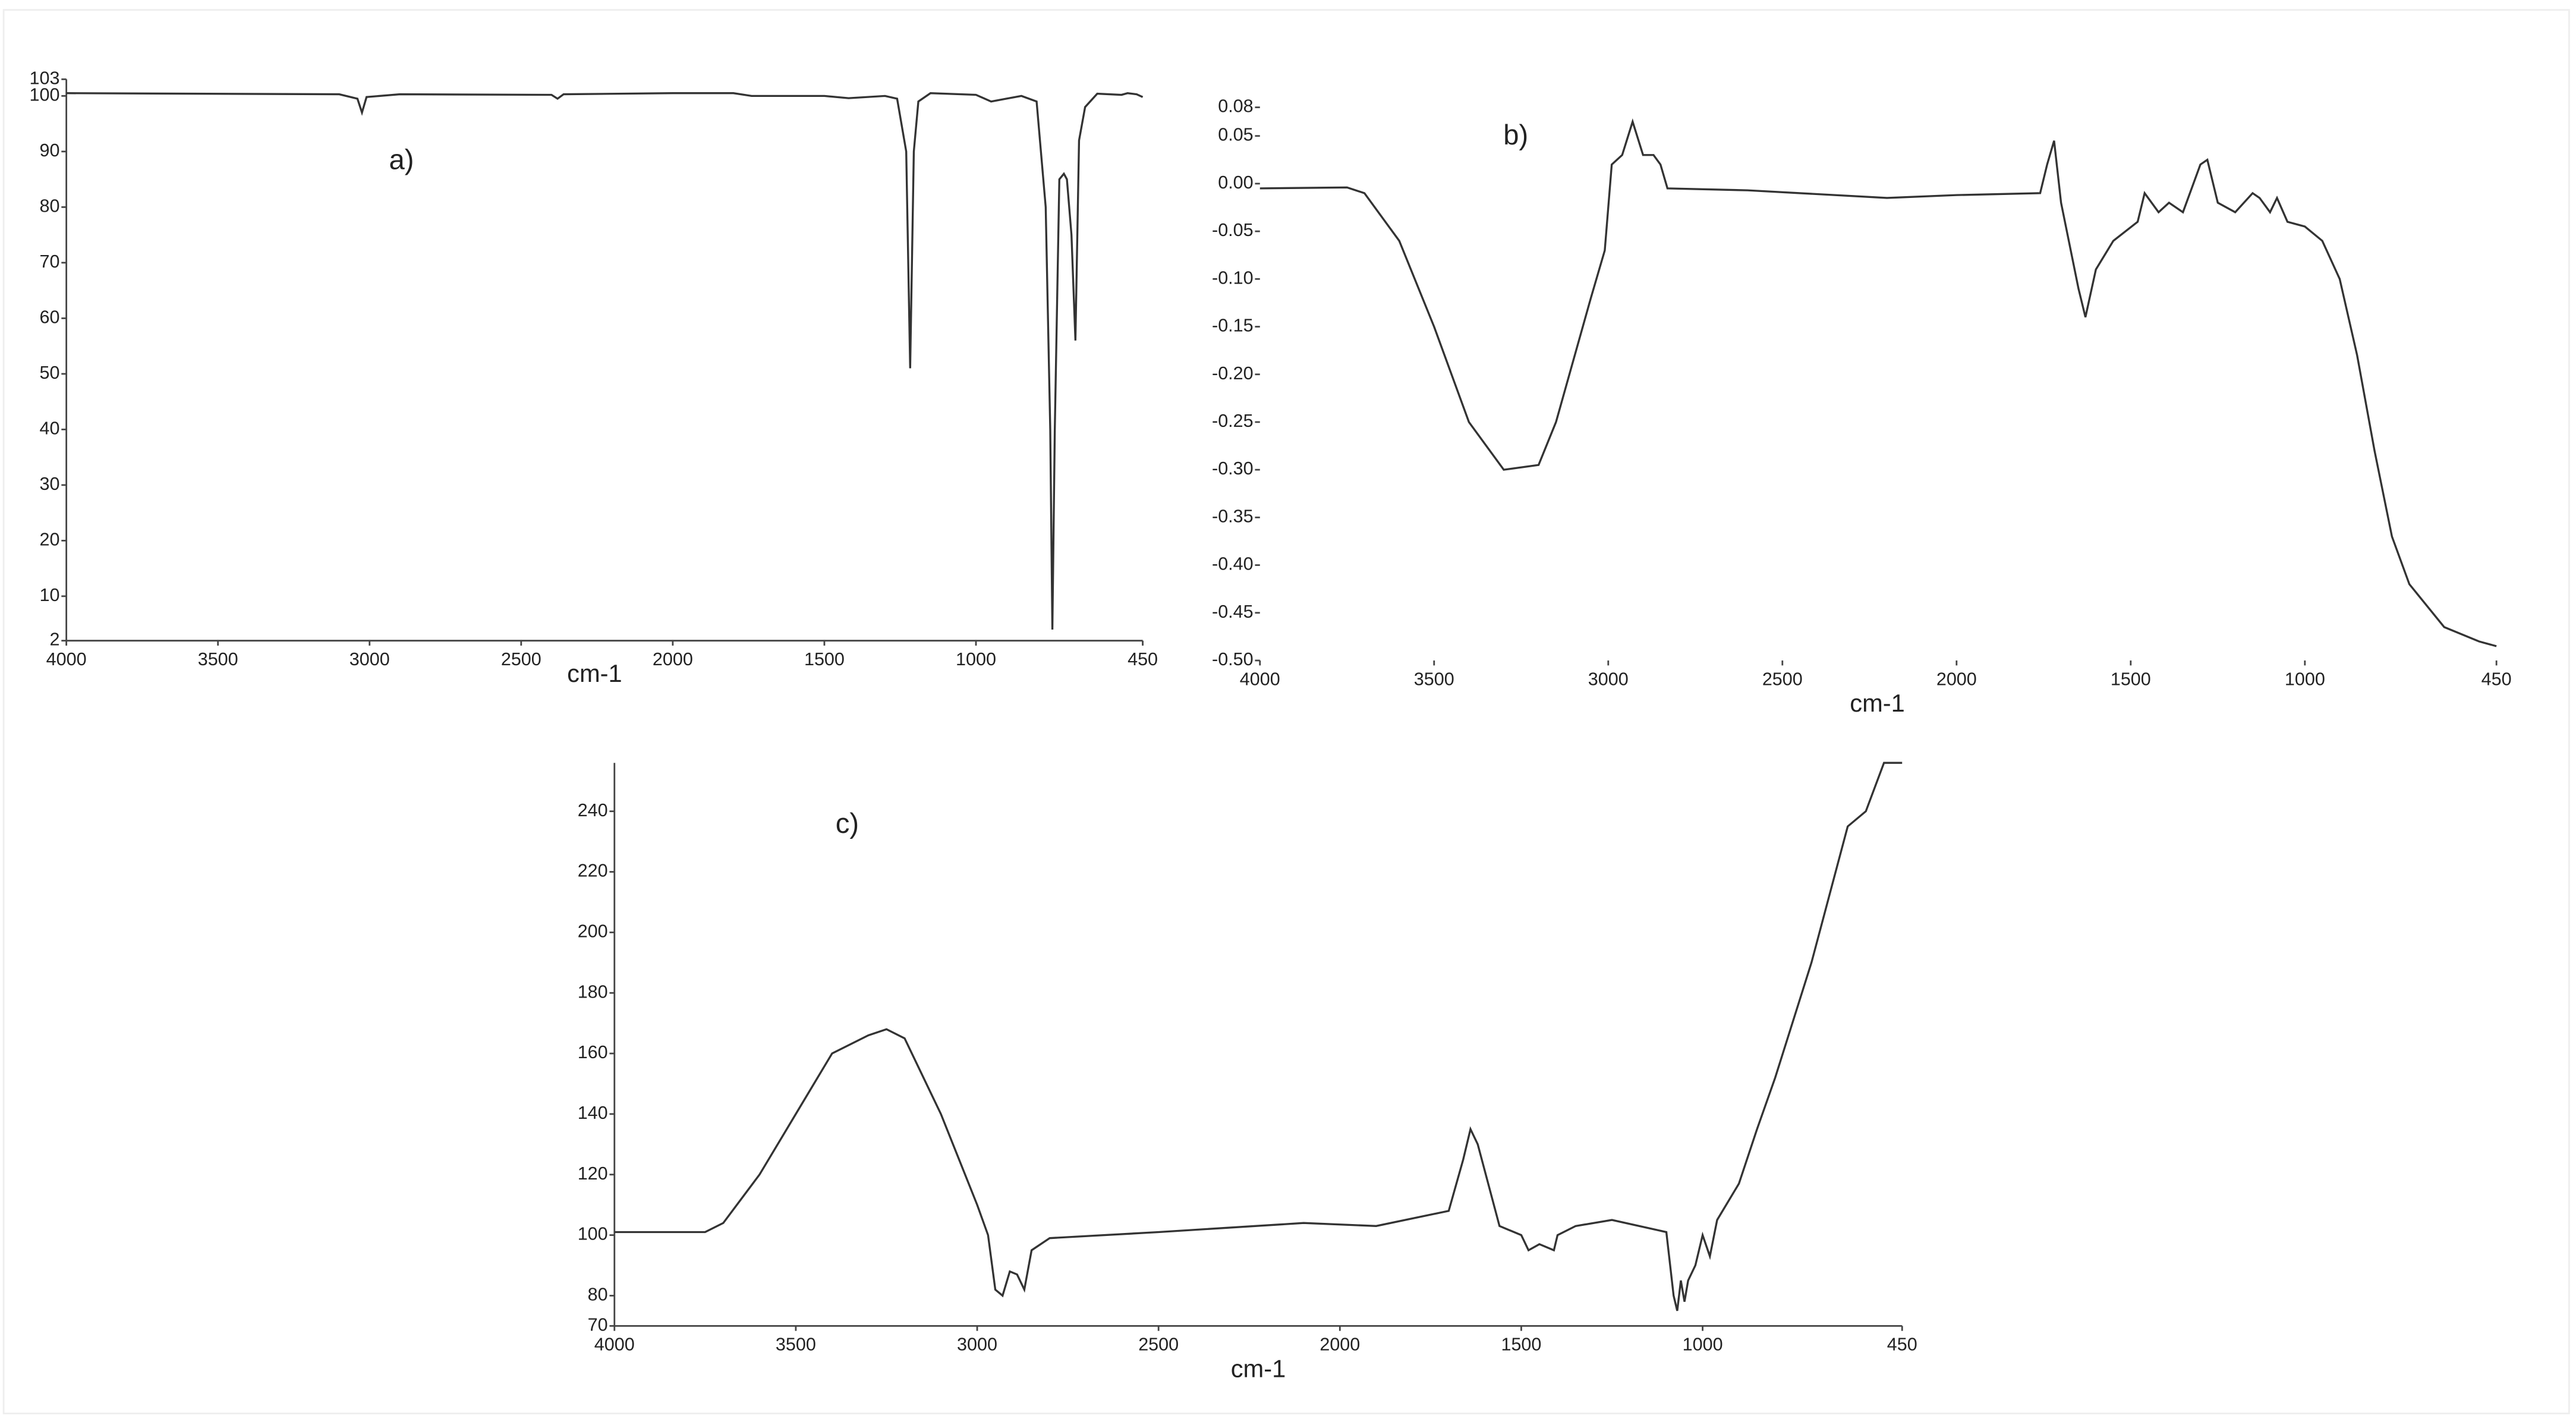 This screenshot has width=2576, height=1425. I want to click on y-tick-label: 60, so click(50, 317).